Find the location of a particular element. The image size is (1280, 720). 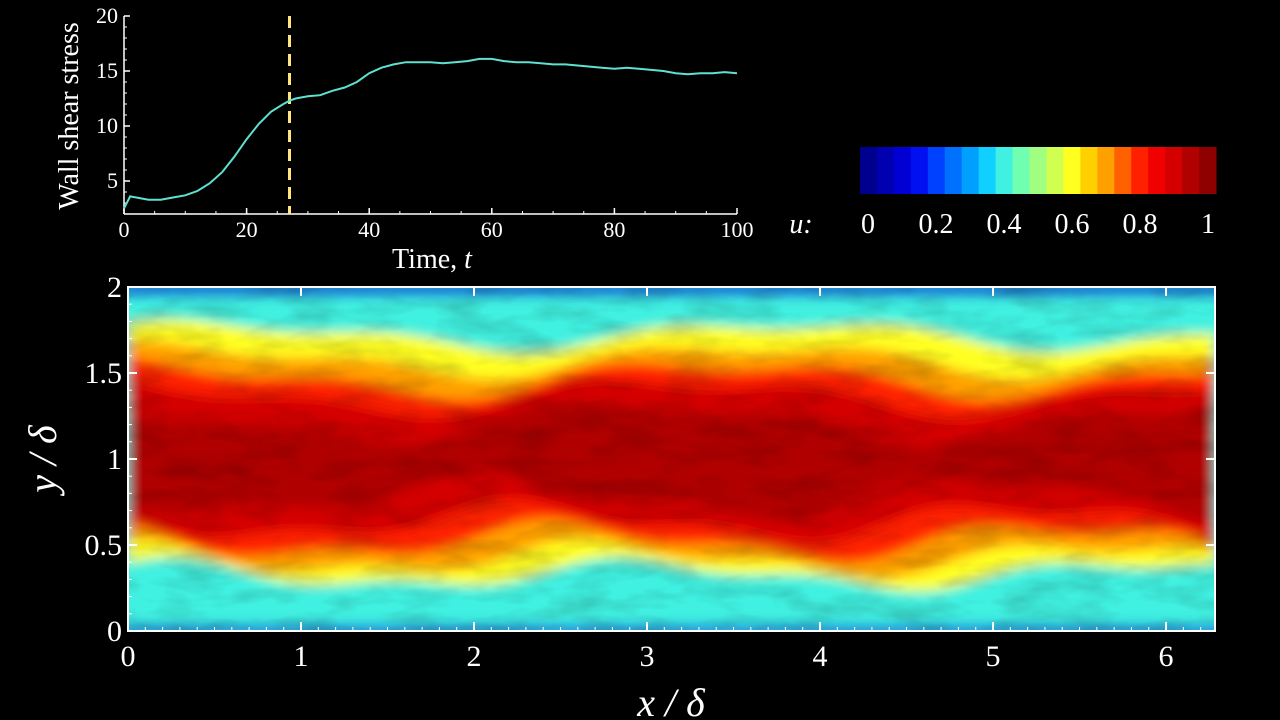

colorbar-tick-label: 0.4 is located at coordinates (1004, 224).